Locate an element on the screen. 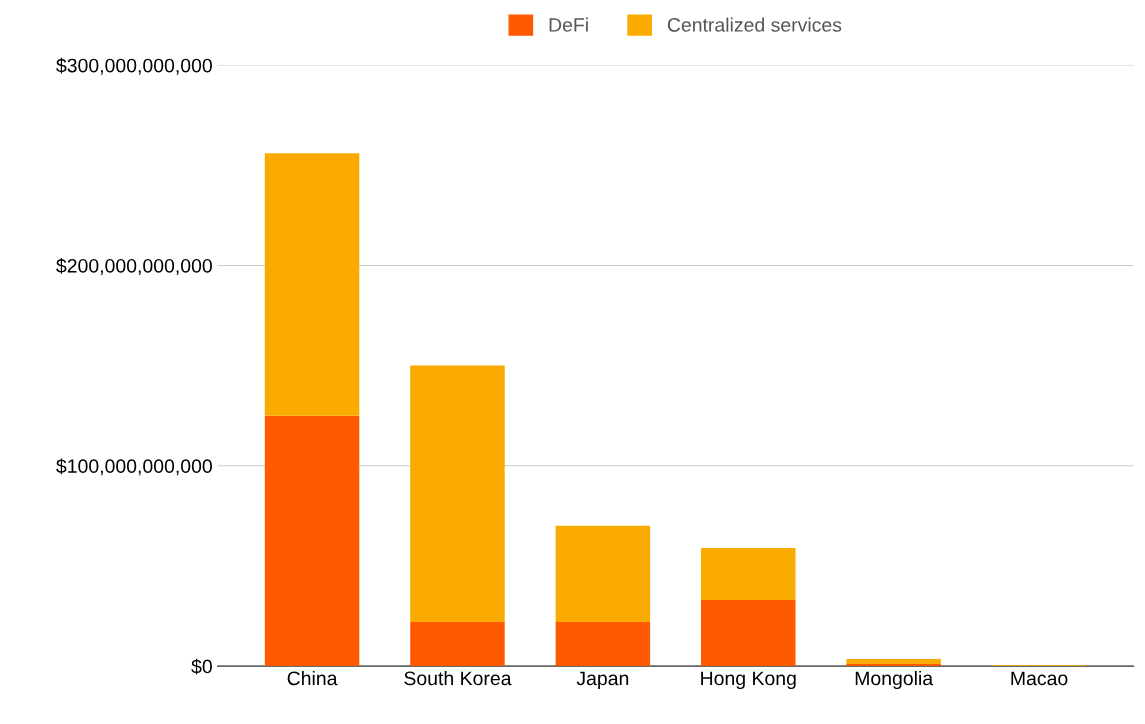  y-tick-label: $200,000,000,000 is located at coordinates (134, 266).